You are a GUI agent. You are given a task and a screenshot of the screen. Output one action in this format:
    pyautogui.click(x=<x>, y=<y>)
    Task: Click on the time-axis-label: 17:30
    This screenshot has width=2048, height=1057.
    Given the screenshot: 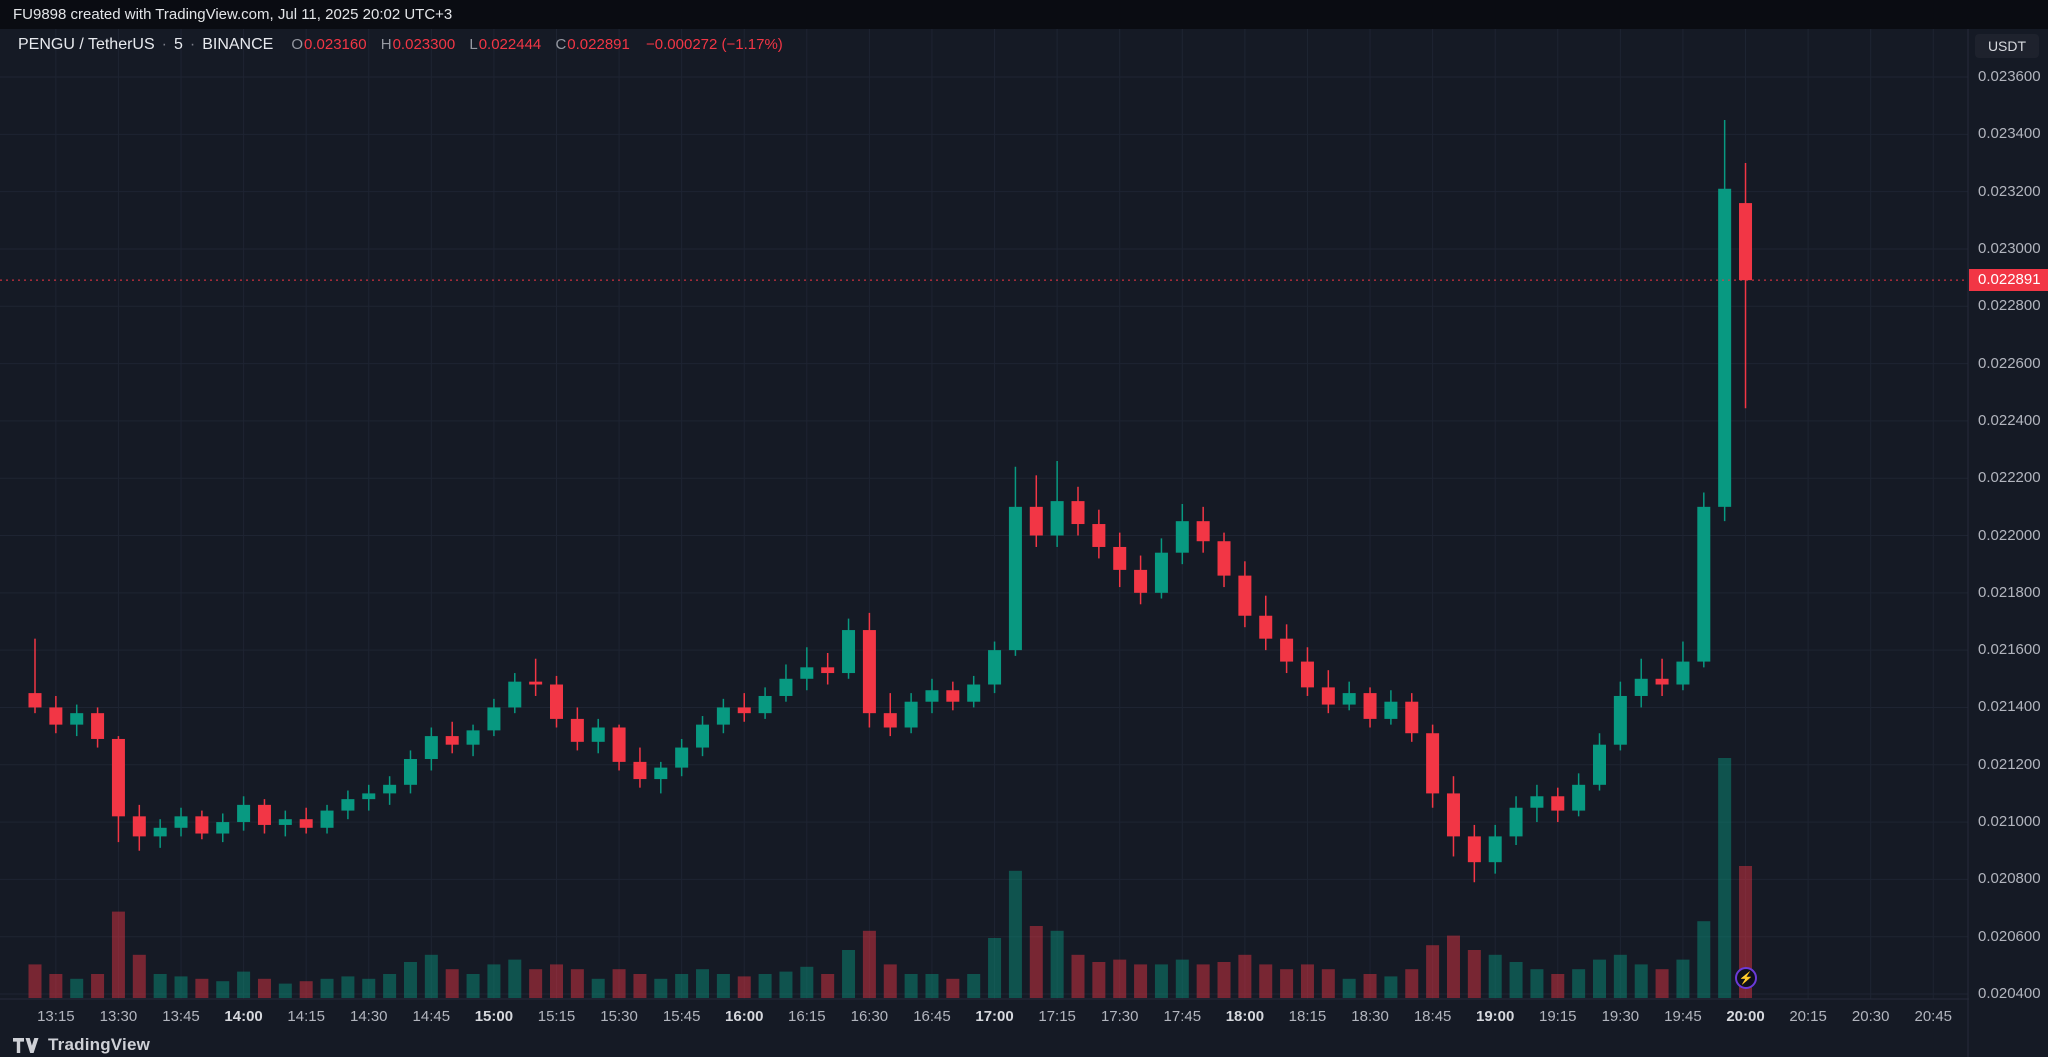 What is the action you would take?
    pyautogui.click(x=1119, y=1016)
    